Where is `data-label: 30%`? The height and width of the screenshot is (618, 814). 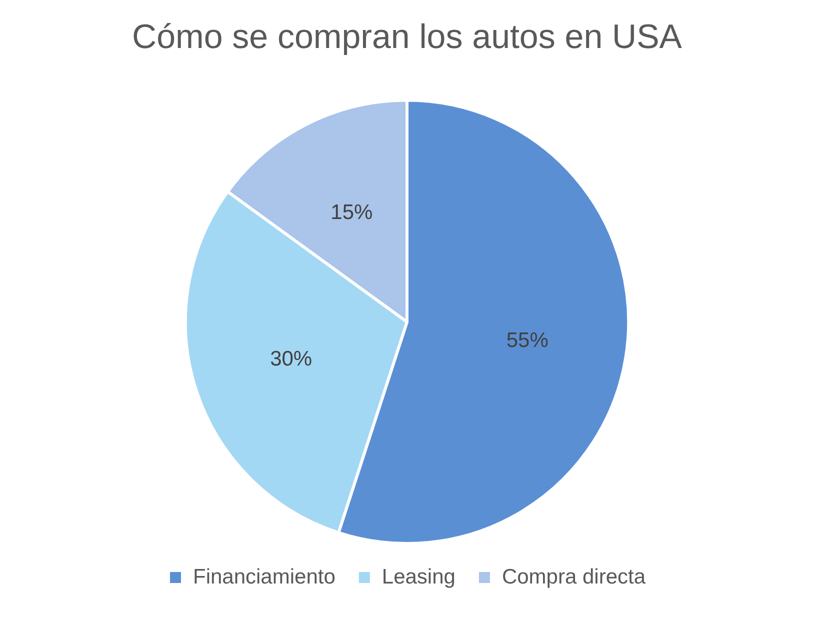 data-label: 30% is located at coordinates (291, 358).